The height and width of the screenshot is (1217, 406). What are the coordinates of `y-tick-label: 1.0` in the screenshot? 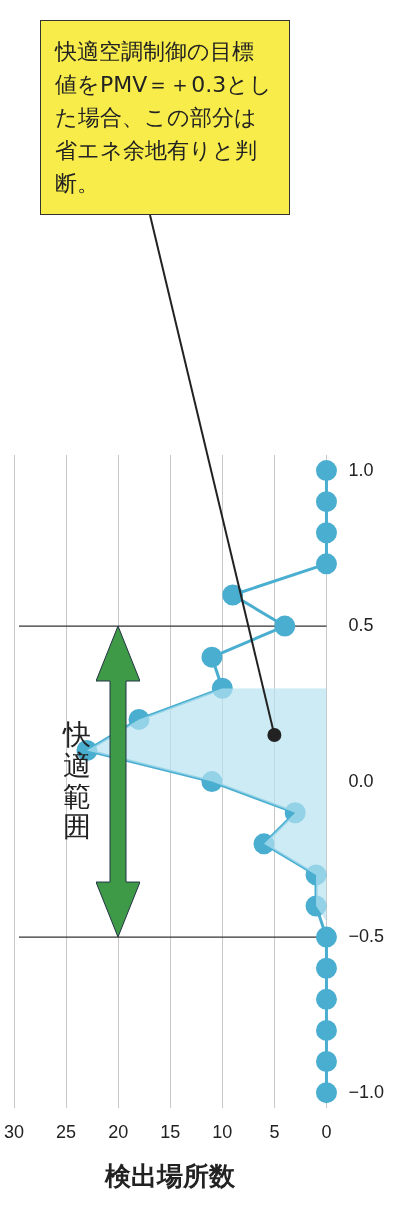 It's located at (361, 469).